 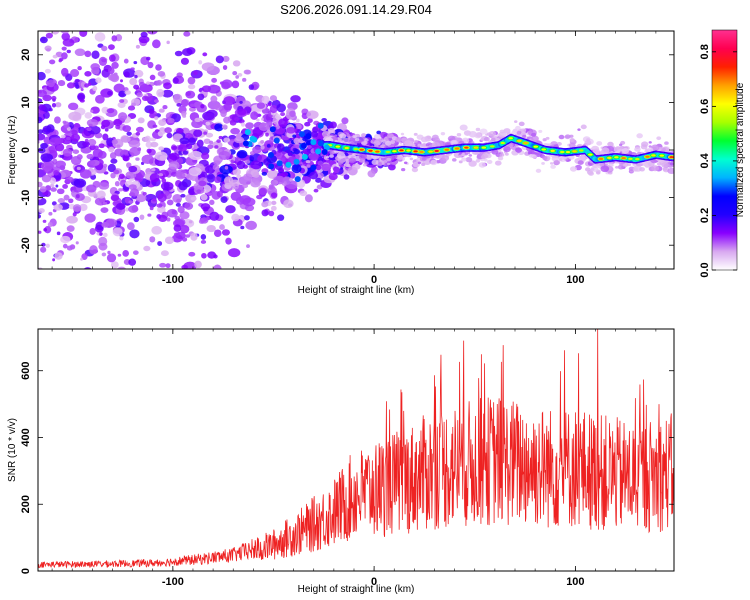 What do you see at coordinates (26, 198) in the screenshot?
I see `y-tick-label: -10` at bounding box center [26, 198].